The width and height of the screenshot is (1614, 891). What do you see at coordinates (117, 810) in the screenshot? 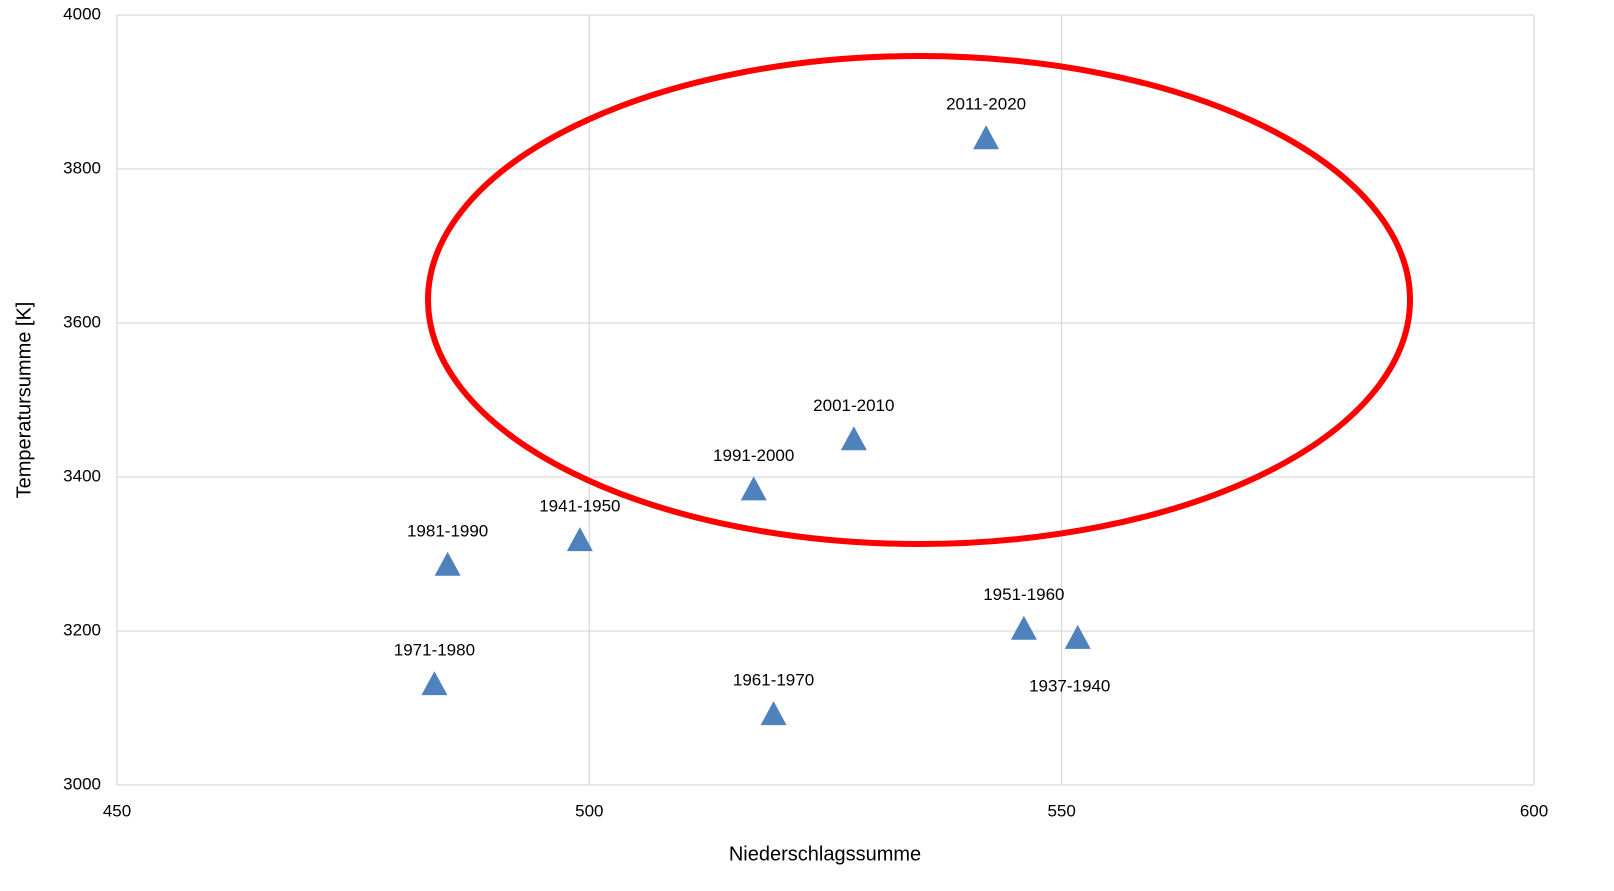
I see `x-tick-label: 450` at bounding box center [117, 810].